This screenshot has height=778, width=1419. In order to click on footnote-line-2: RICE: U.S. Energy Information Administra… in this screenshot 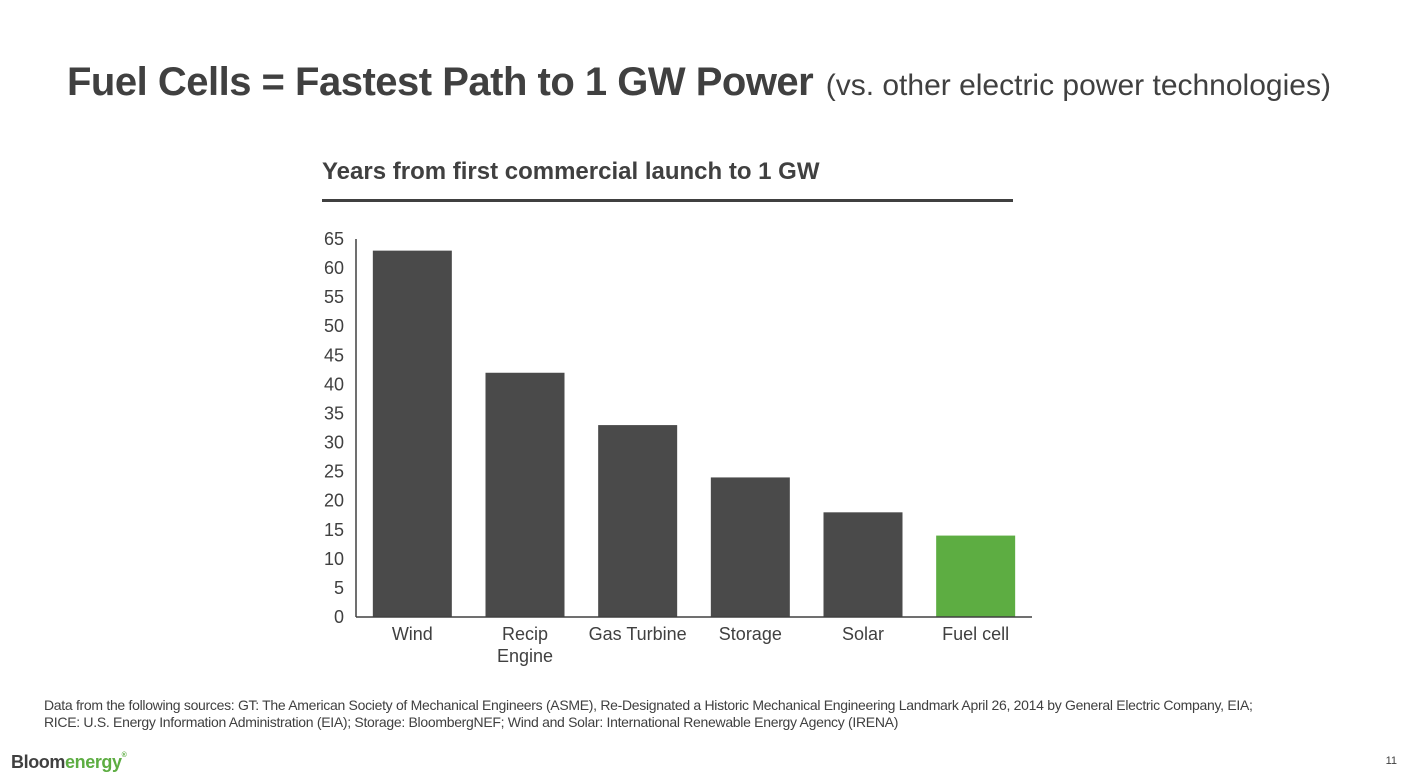, I will do `click(471, 722)`.